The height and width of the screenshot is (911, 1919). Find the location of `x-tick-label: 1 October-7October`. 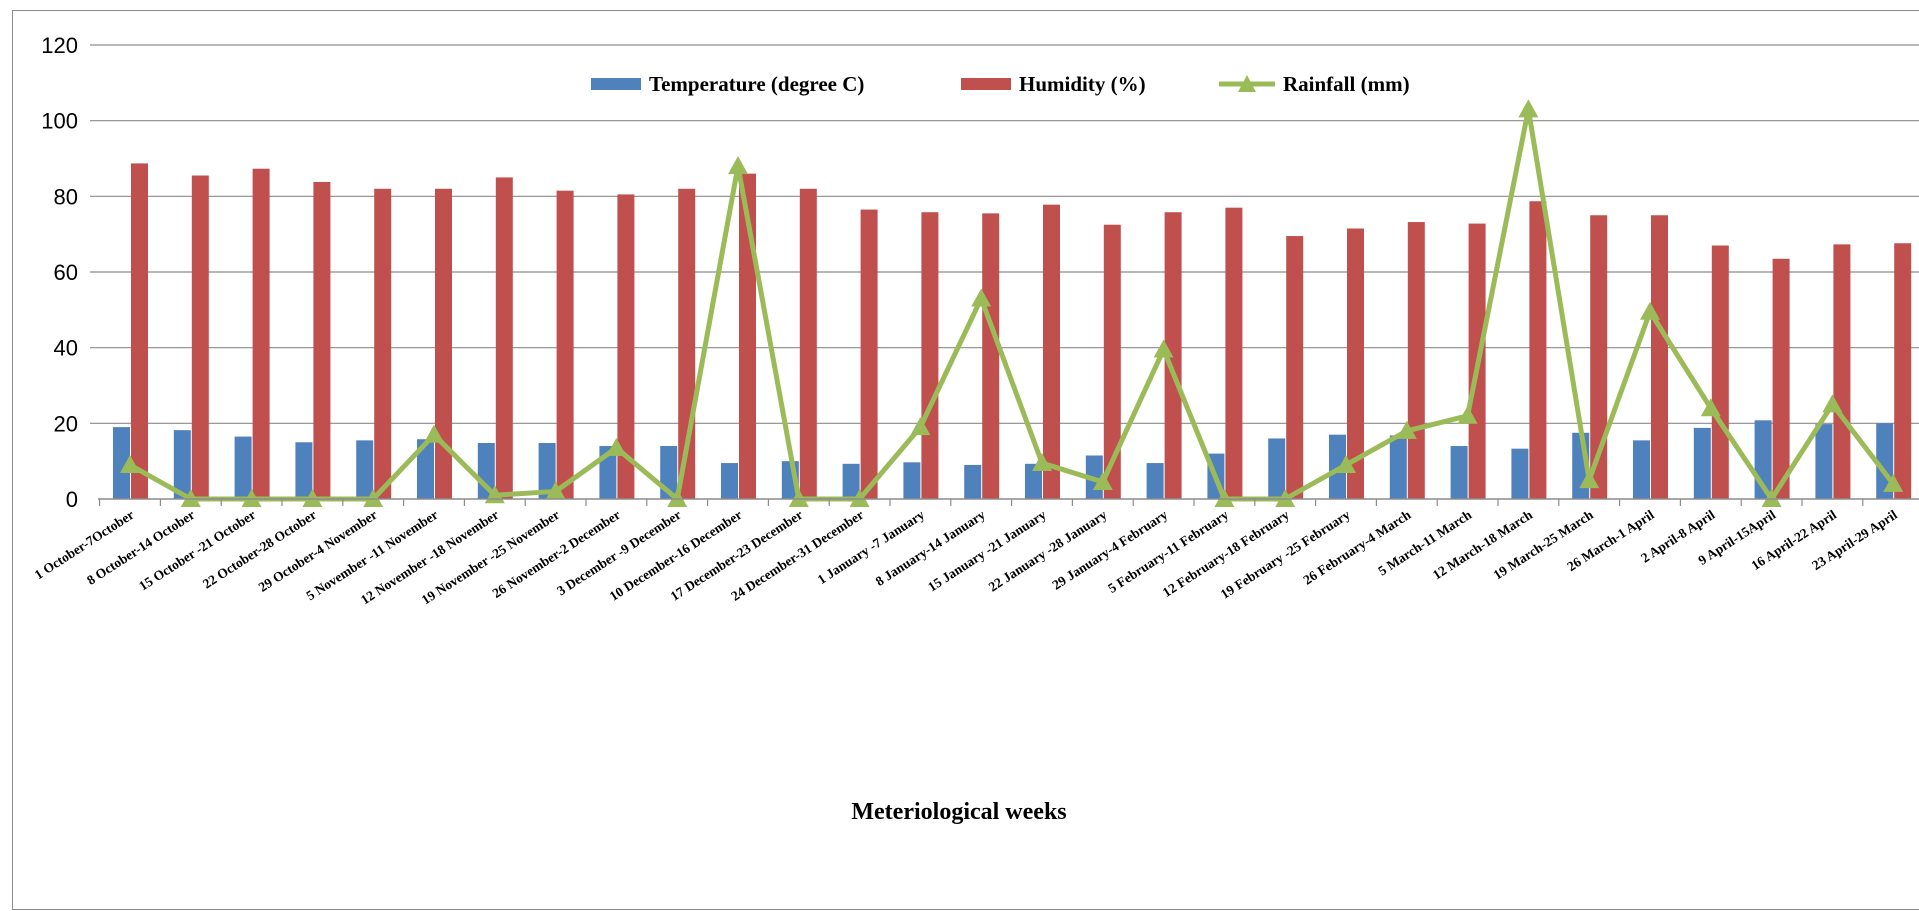

x-tick-label: 1 October-7October is located at coordinates (84, 544).